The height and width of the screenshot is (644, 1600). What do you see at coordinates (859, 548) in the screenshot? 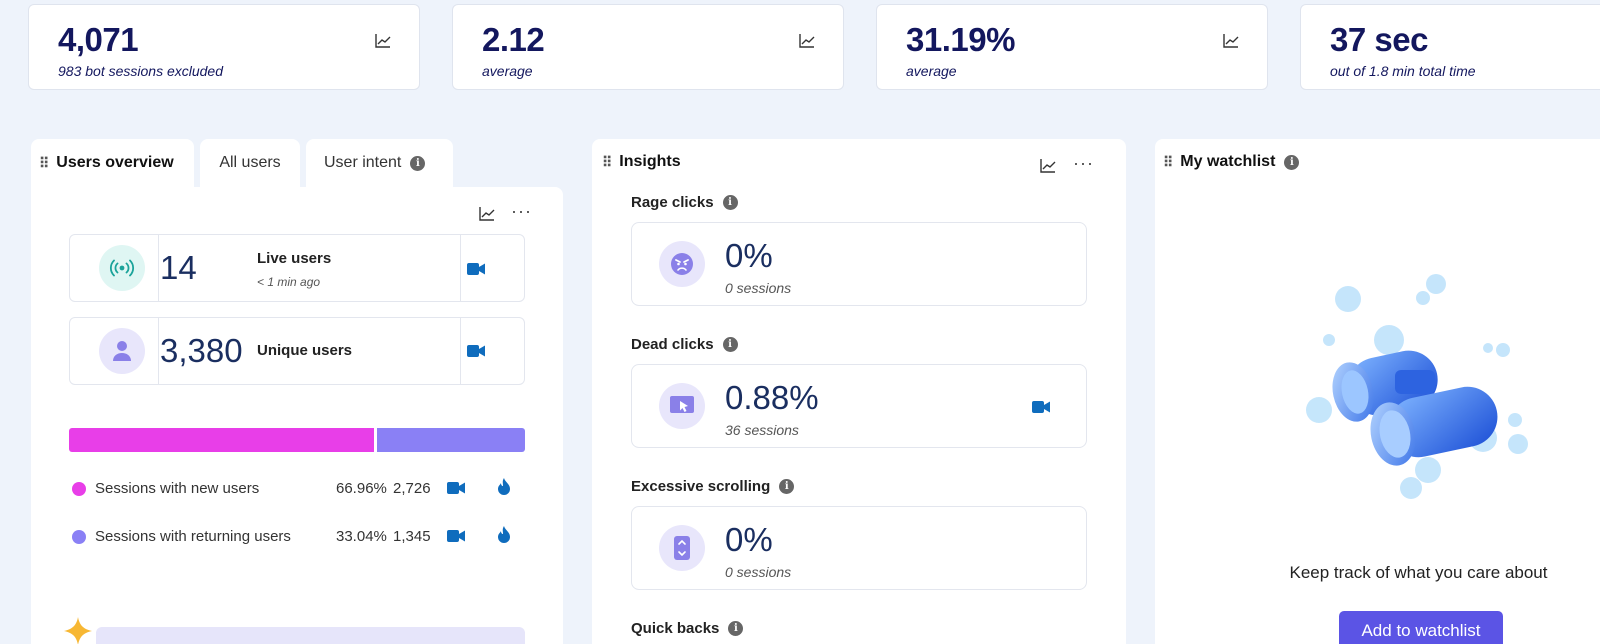
I see `insight-card-excessive-scrolling: 0% 0 sessions` at bounding box center [859, 548].